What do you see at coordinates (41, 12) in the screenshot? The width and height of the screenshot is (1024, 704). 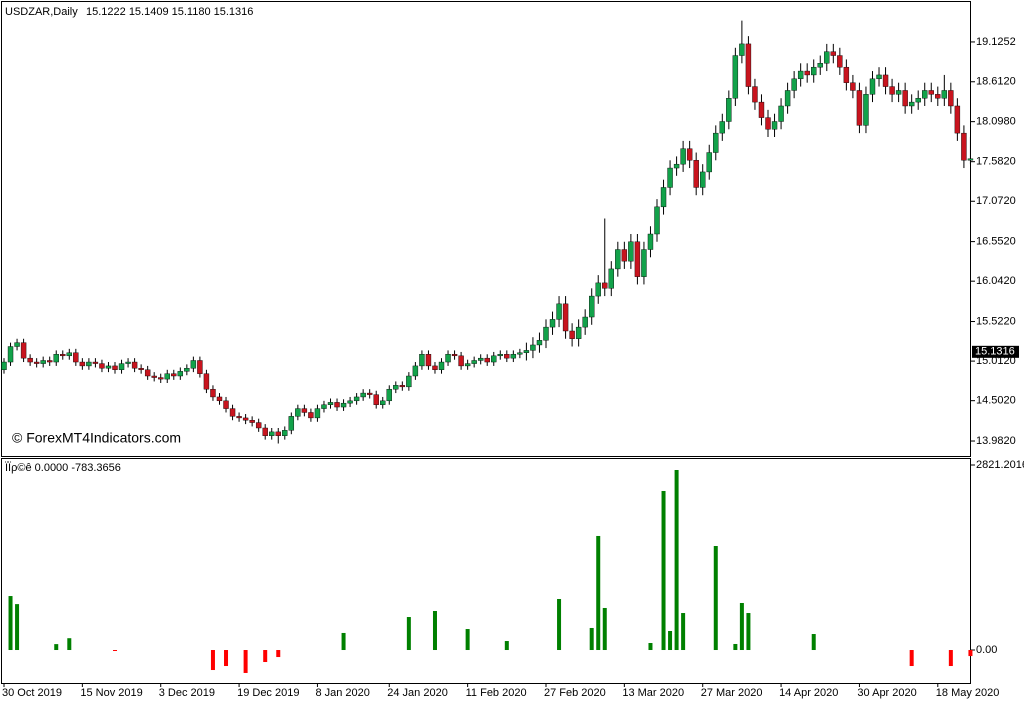 I see `chart-title: USDZAR,Daily` at bounding box center [41, 12].